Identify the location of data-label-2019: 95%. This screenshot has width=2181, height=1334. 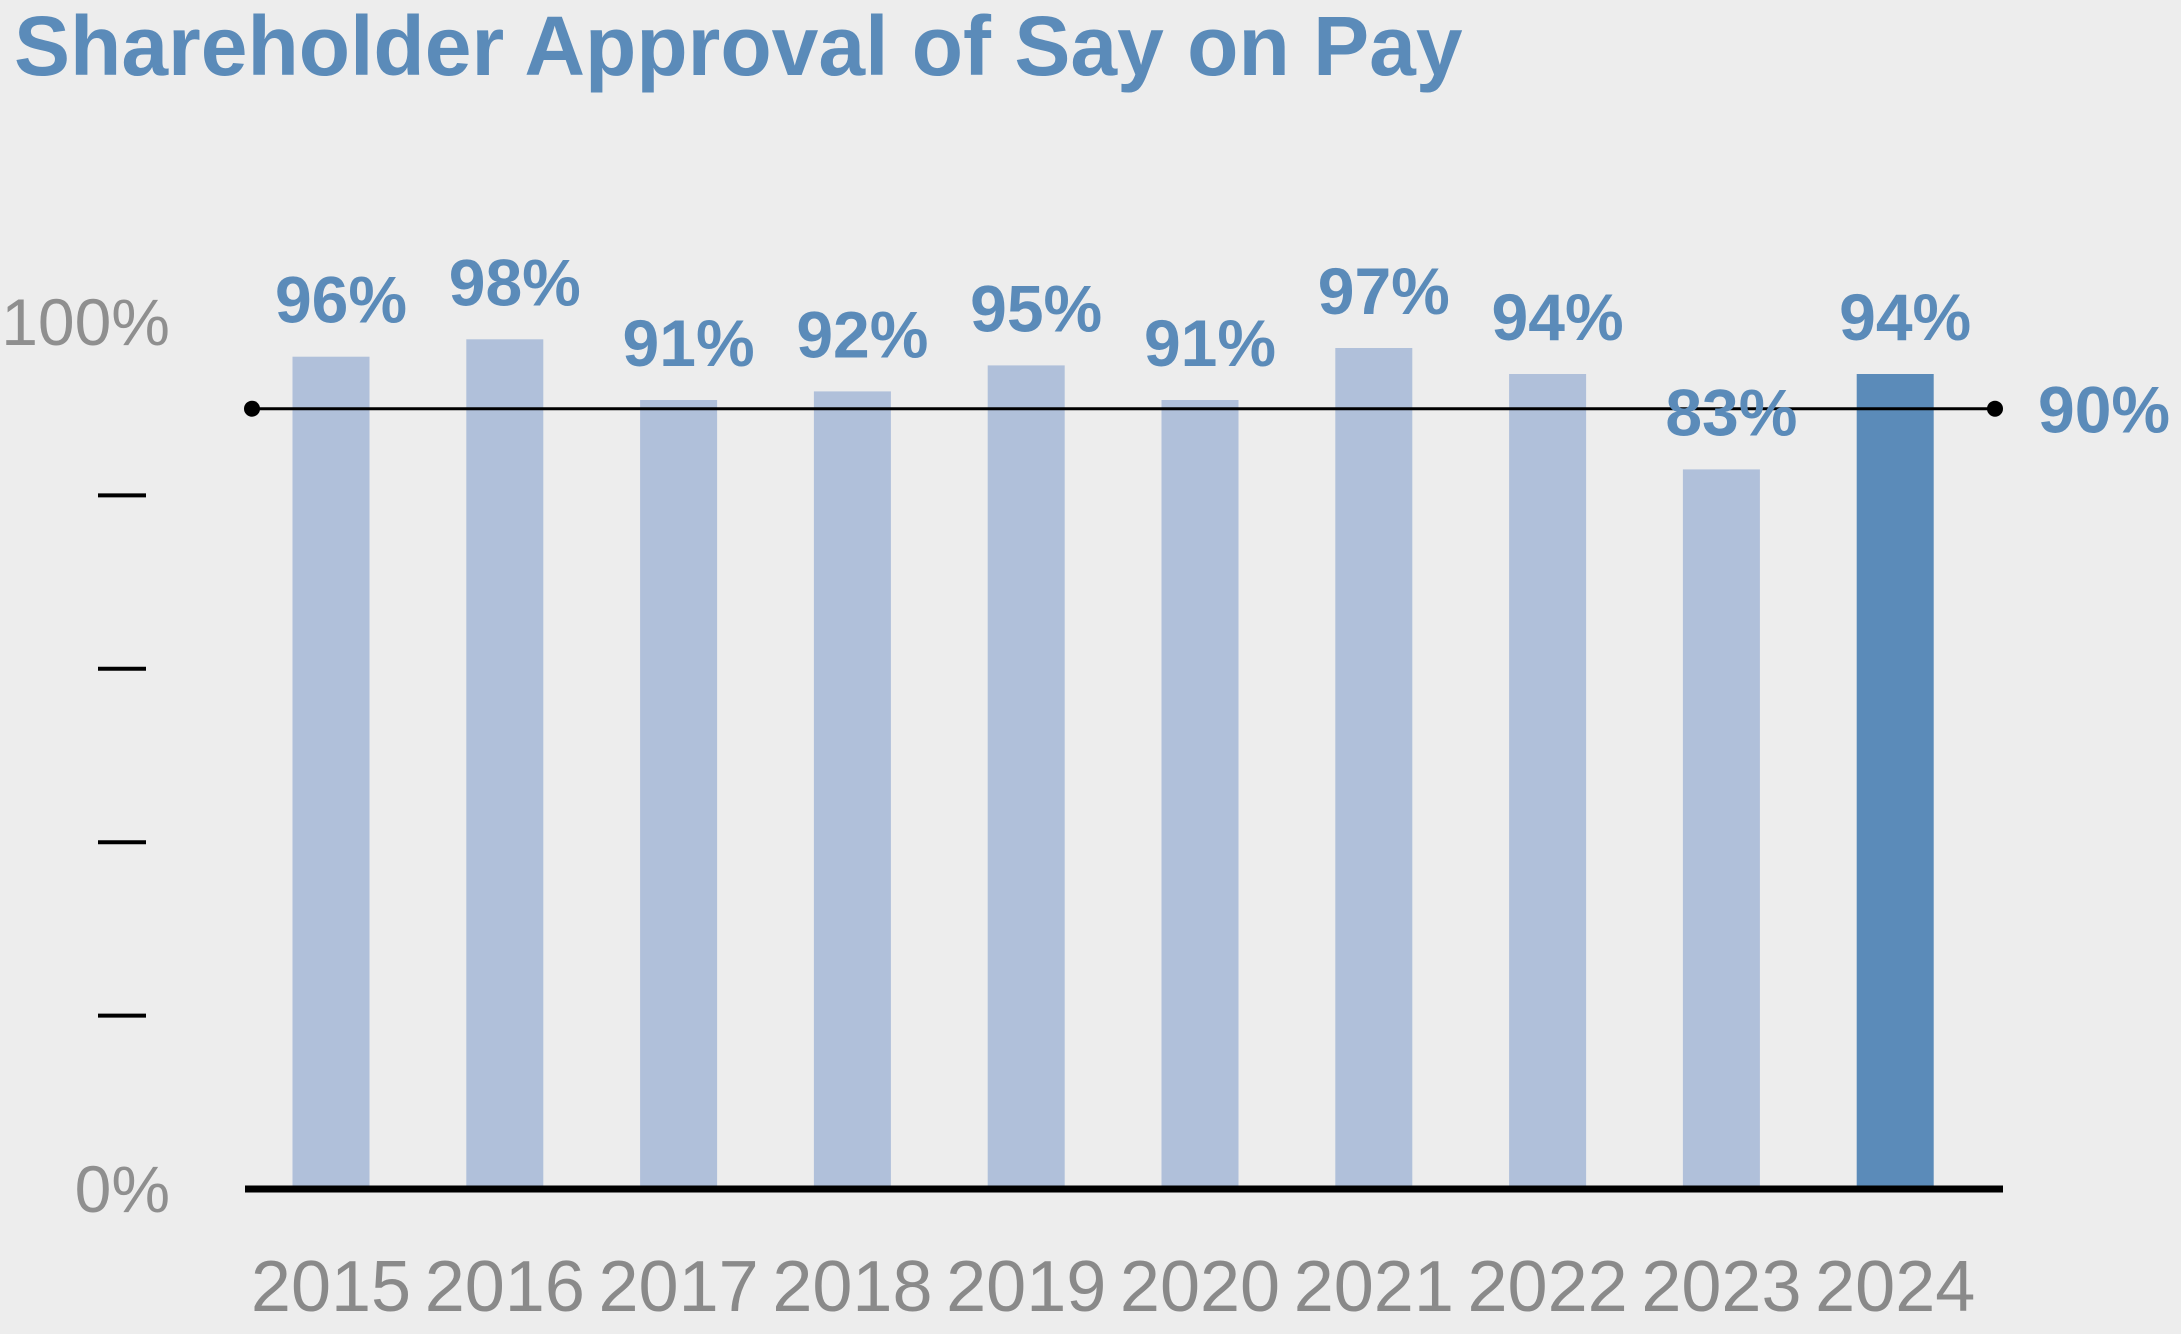
(1036, 308).